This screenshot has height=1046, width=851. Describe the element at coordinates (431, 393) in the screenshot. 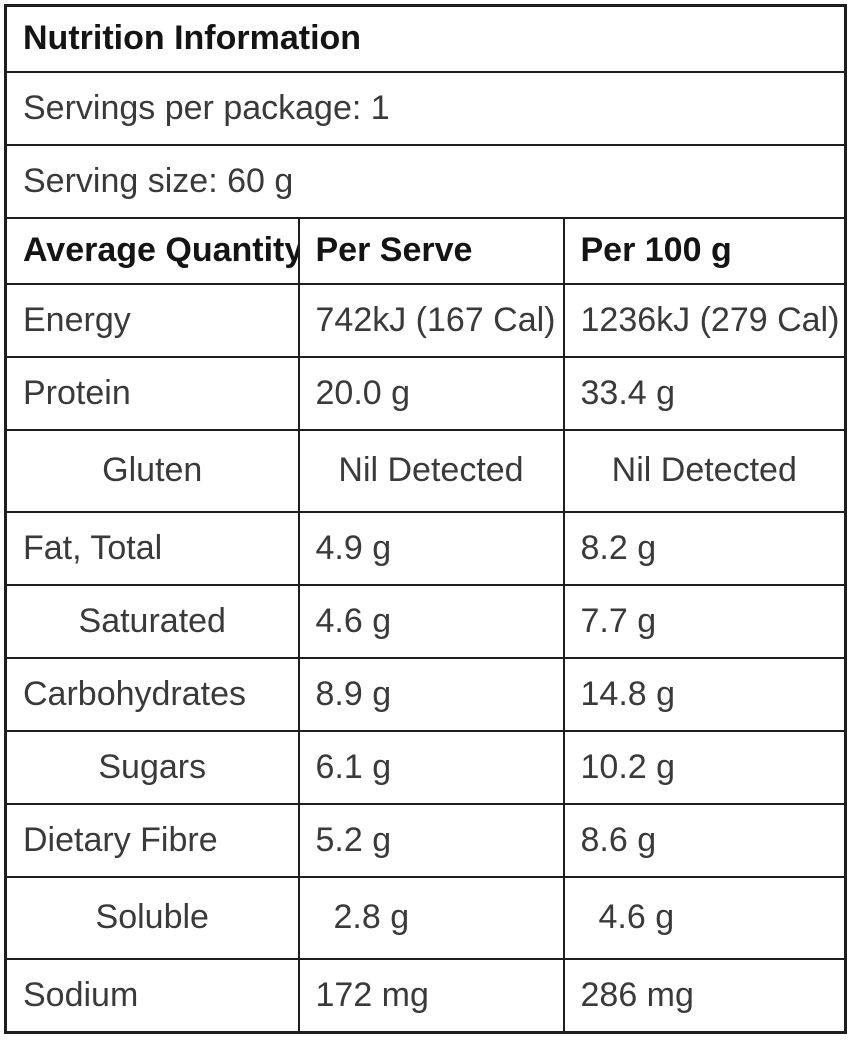

I see `per-serve-cell: 20.0 g` at that location.